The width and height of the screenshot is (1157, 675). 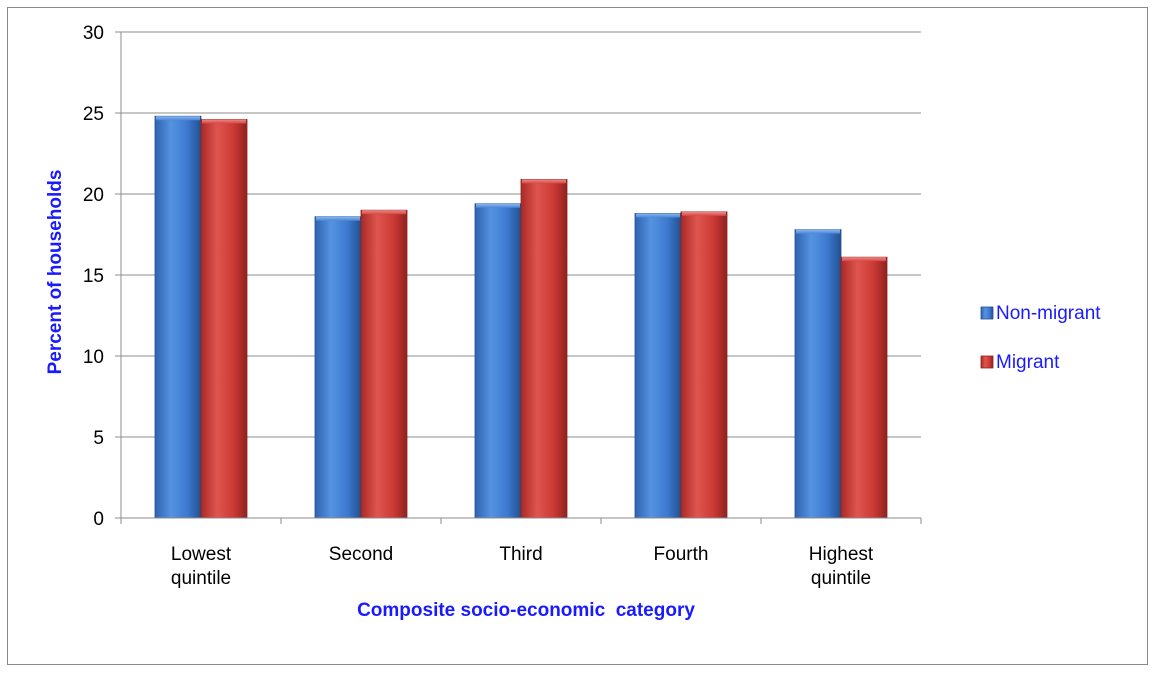 I want to click on y-tick-label: 30, so click(x=93, y=33).